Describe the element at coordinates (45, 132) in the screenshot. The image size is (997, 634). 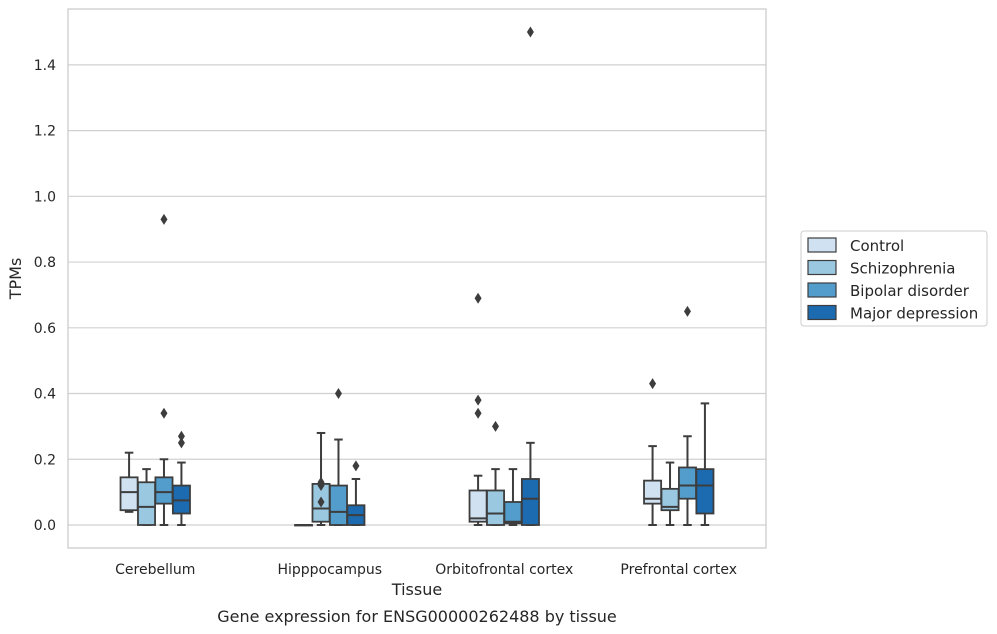
I see `y-tick-label: 1.2` at that location.